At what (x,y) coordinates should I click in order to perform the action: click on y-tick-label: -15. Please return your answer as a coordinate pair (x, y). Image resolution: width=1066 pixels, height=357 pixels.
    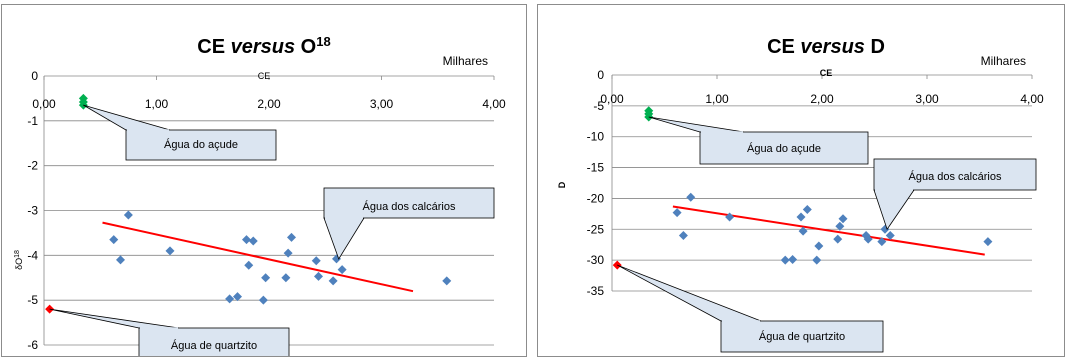
    Looking at the image, I should click on (596, 168).